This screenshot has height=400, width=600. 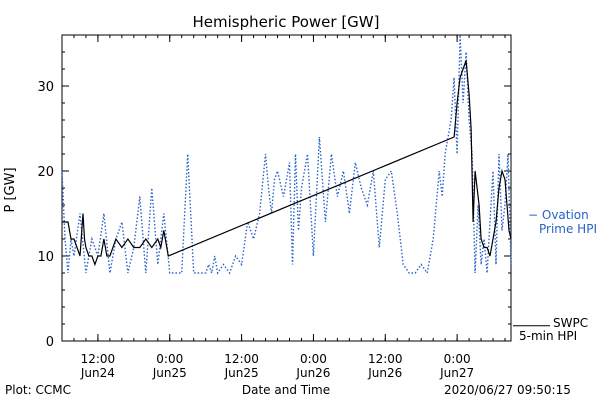 What do you see at coordinates (507, 390) in the screenshot?
I see `plot-timestamp: 2020/06/27 09:50:15` at bounding box center [507, 390].